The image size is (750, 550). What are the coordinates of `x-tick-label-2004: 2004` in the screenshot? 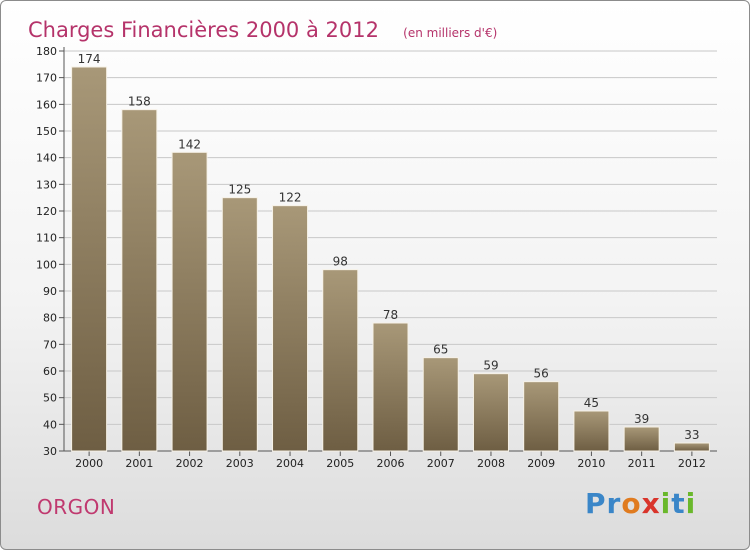 It's located at (290, 463).